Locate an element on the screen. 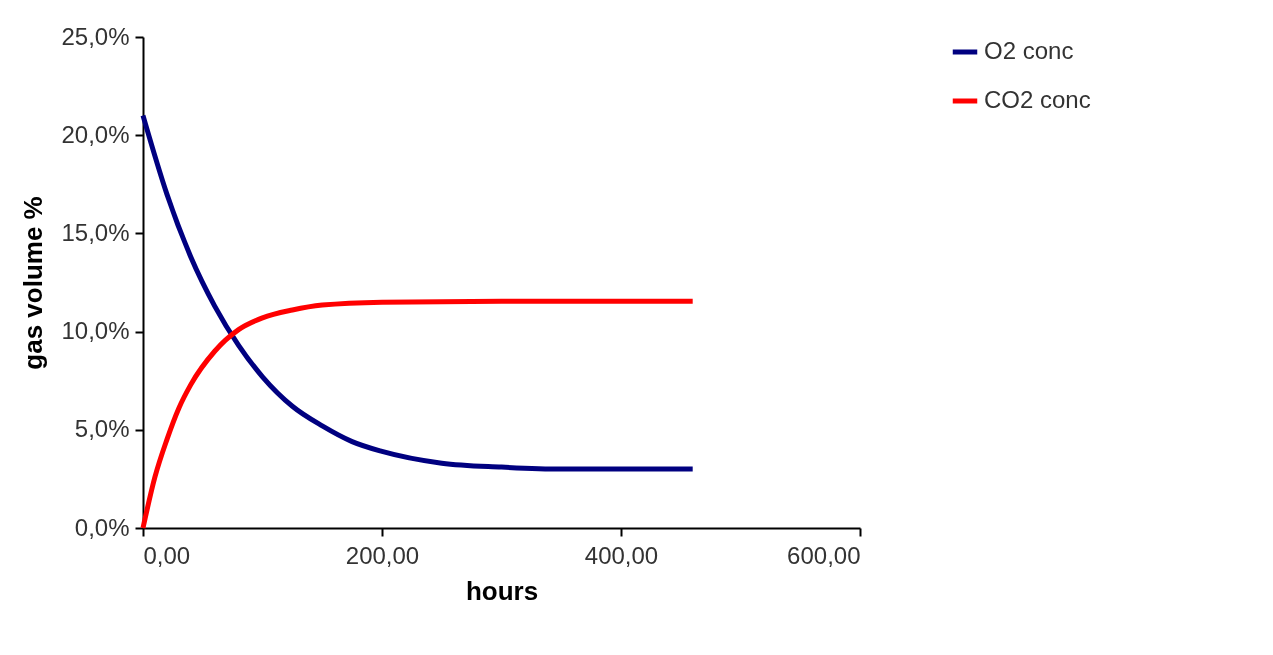 The width and height of the screenshot is (1273, 655). y-tick-label: 10,0% is located at coordinates (95, 331).